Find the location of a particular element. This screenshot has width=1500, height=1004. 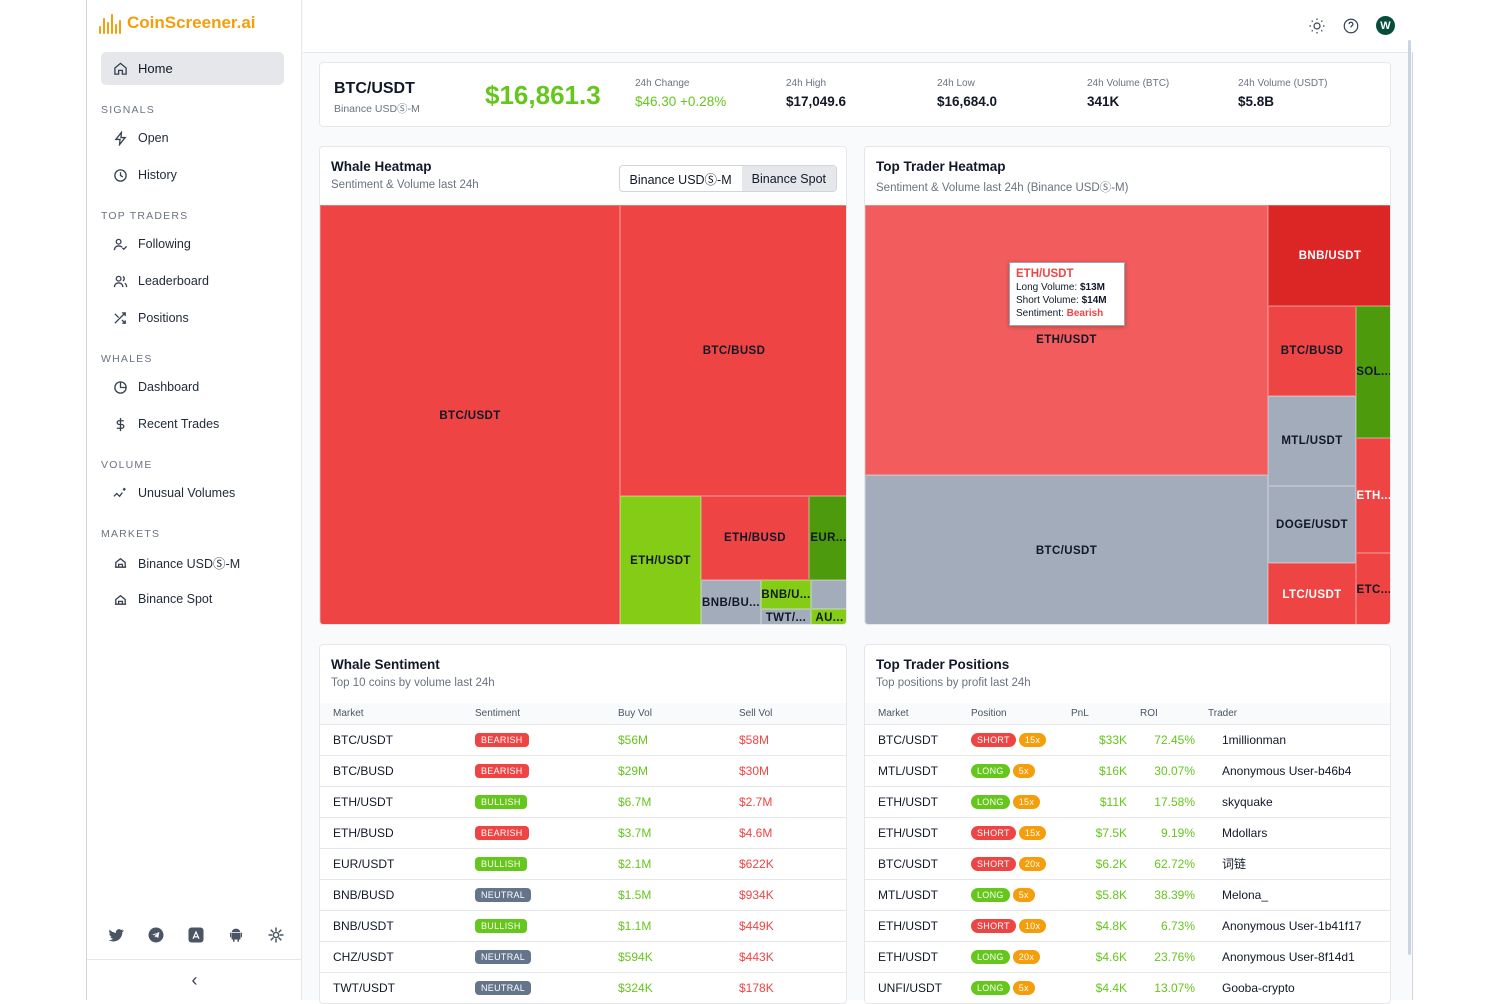

sidebar-item-recent-trades: Recent Trades is located at coordinates (166, 424).